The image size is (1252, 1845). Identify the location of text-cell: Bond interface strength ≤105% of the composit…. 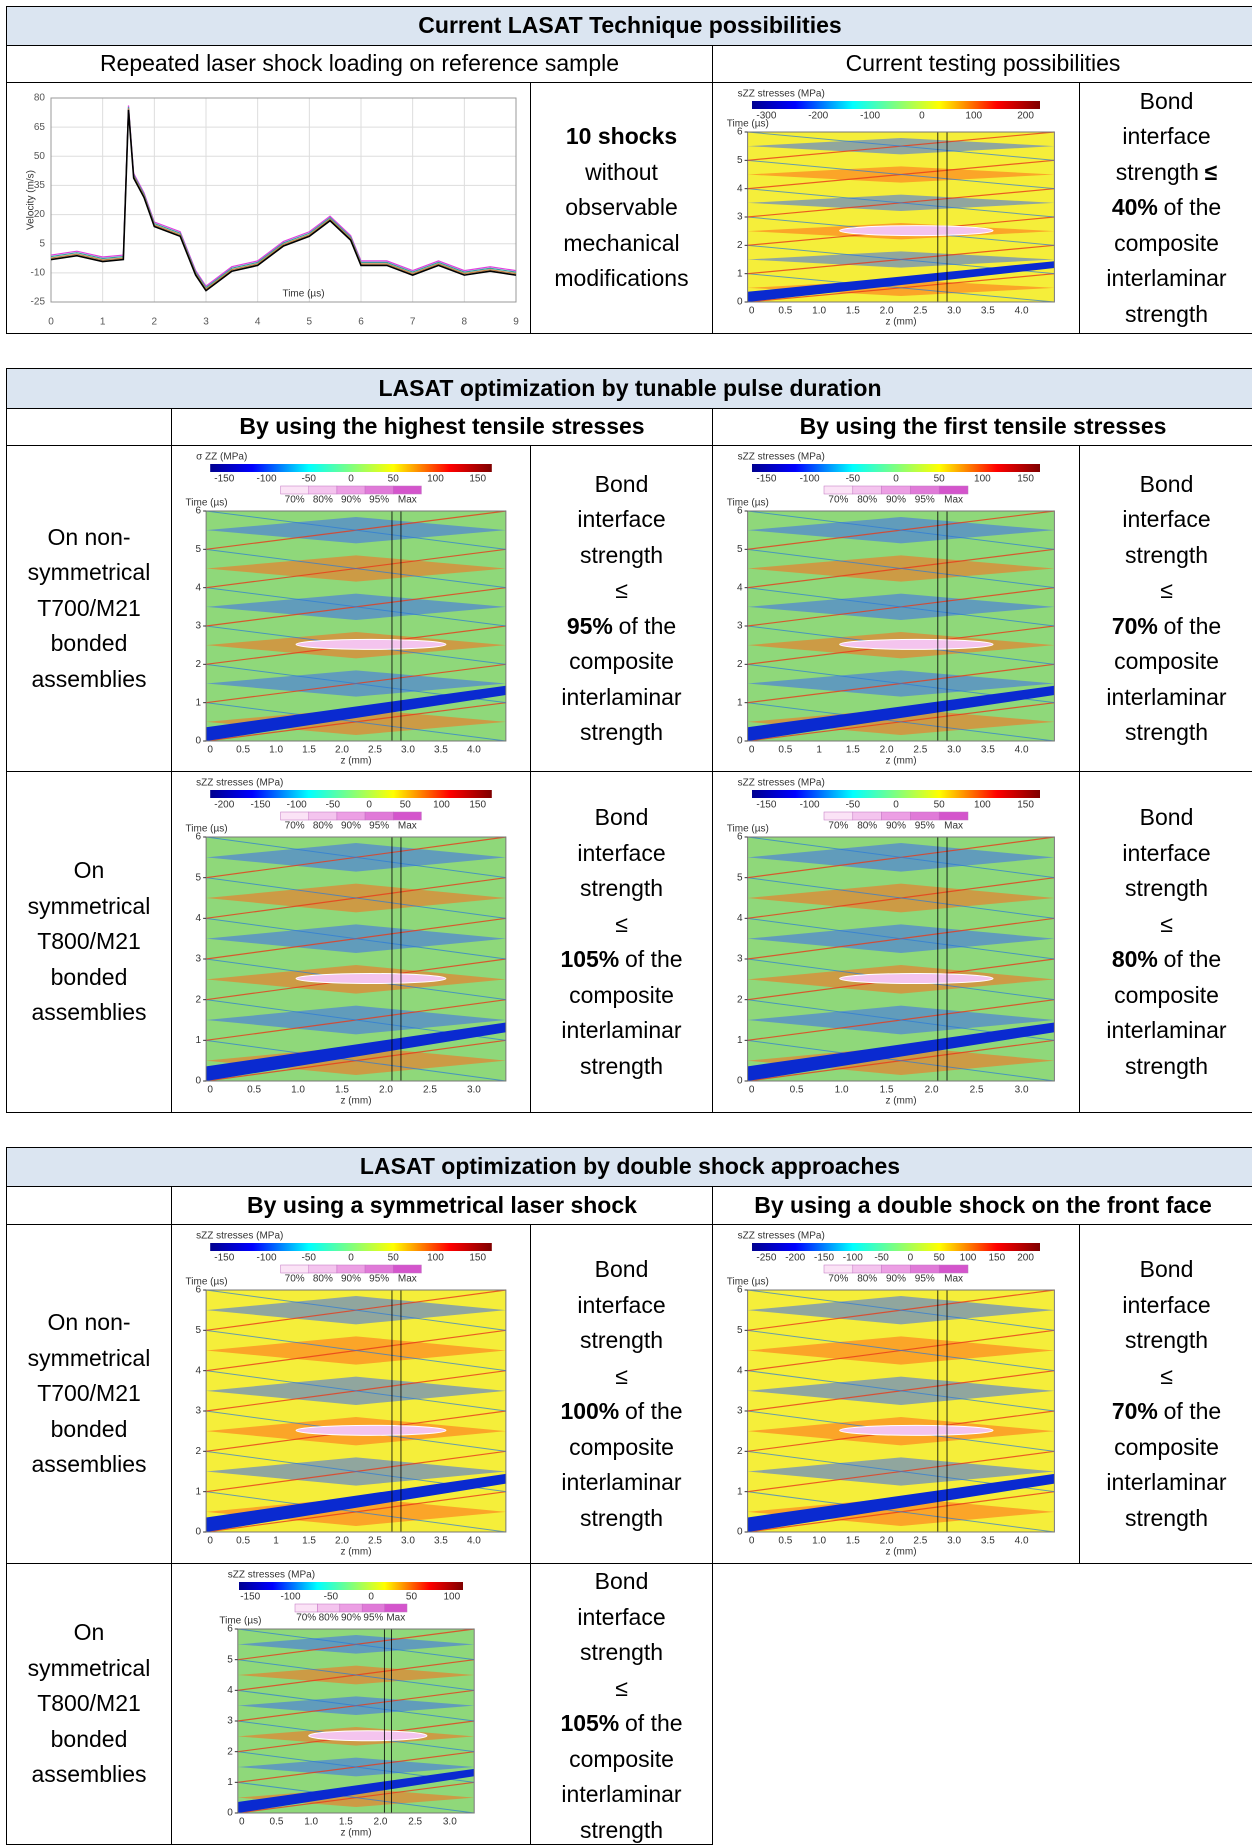
(621, 942).